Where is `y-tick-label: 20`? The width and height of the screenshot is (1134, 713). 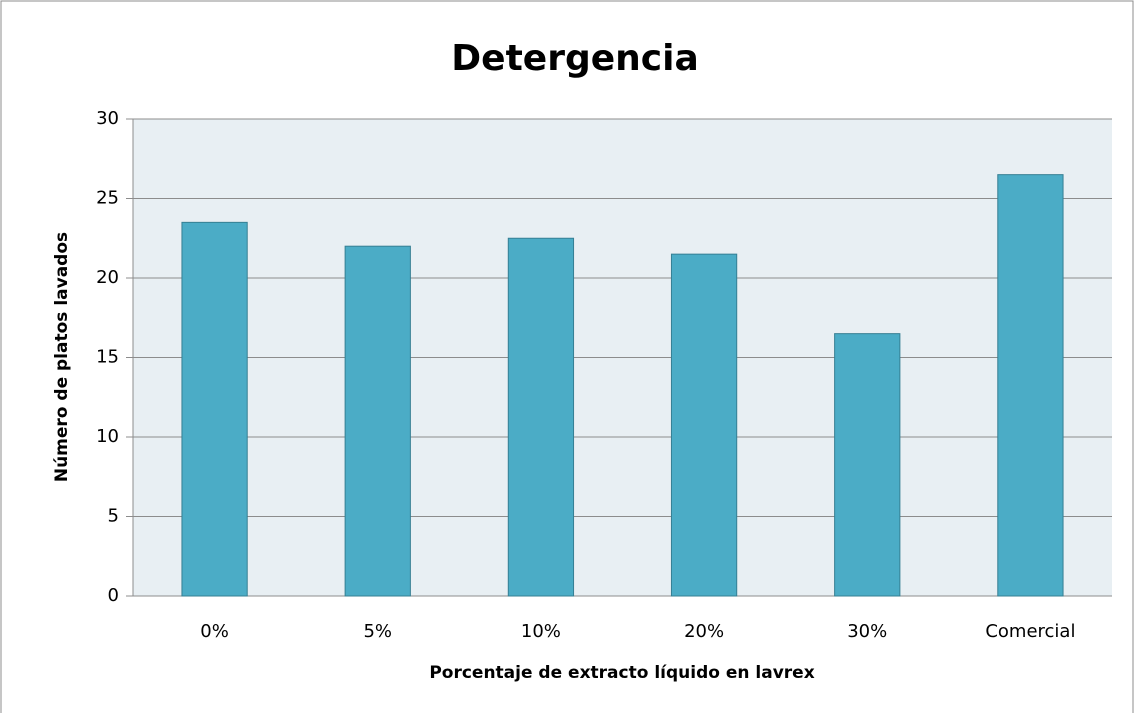
y-tick-label: 20 is located at coordinates (107, 277).